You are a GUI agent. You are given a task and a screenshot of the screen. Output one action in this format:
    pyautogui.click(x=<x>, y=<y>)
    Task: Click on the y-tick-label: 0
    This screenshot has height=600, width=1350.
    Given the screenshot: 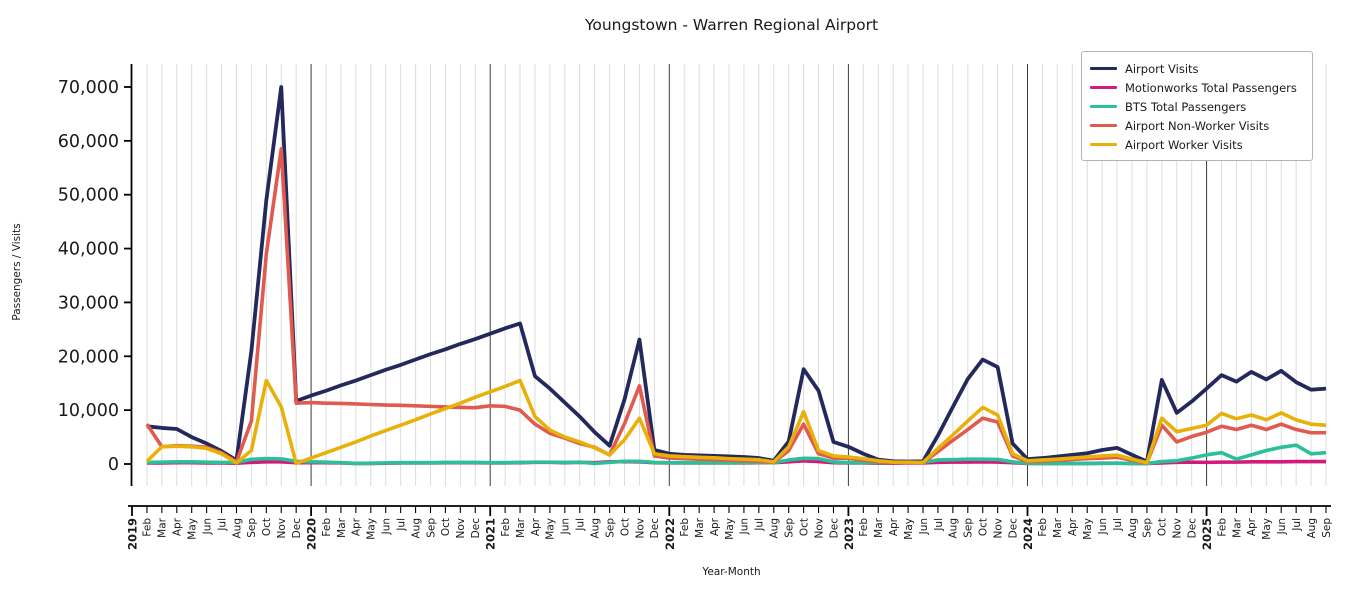 What is the action you would take?
    pyautogui.click(x=113, y=465)
    